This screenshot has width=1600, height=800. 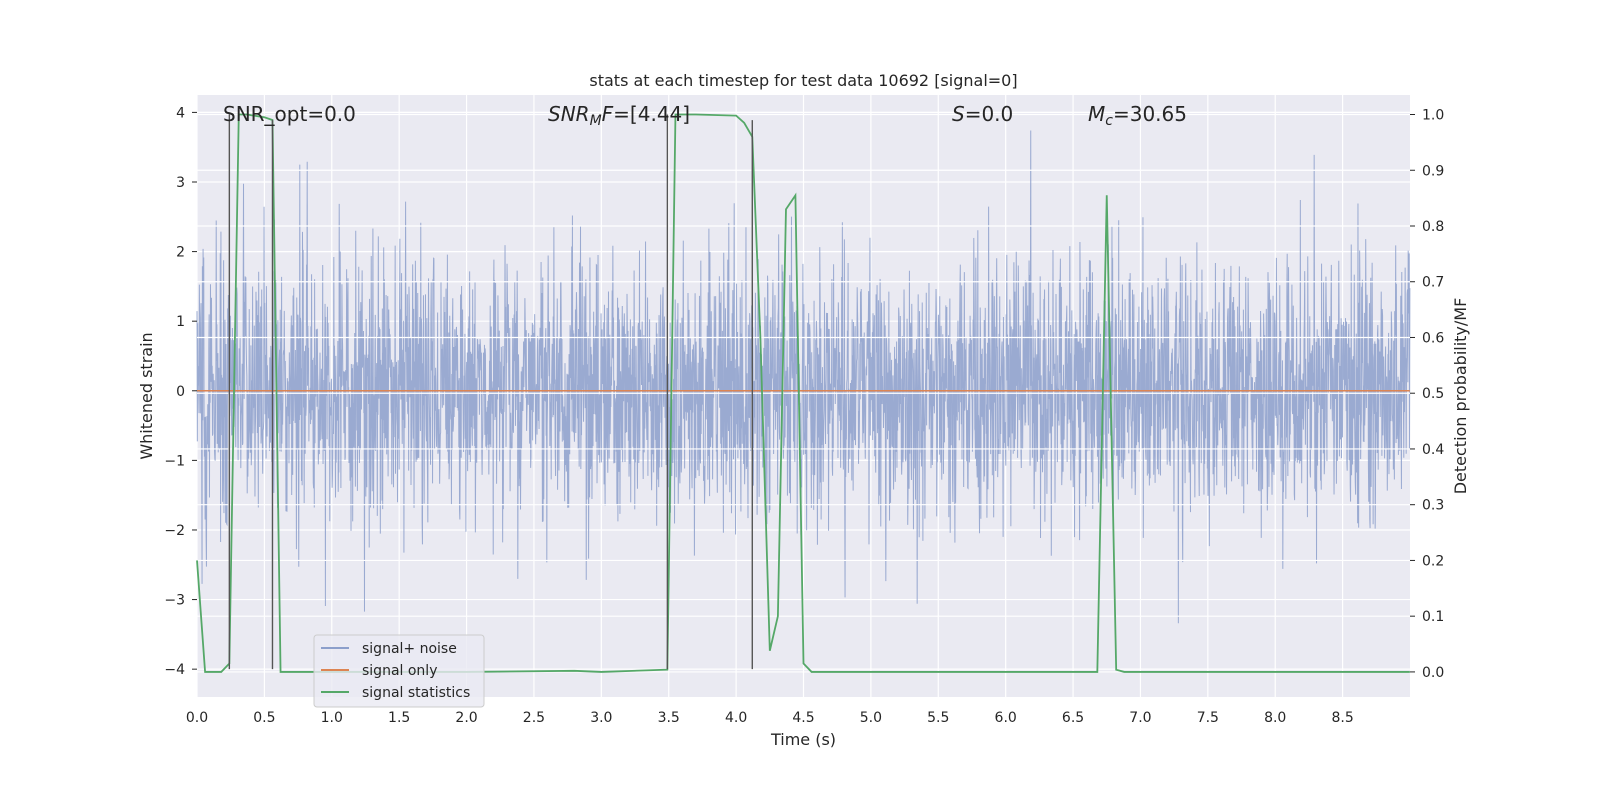 What do you see at coordinates (264, 718) in the screenshot?
I see `x-tick-label: 0.5` at bounding box center [264, 718].